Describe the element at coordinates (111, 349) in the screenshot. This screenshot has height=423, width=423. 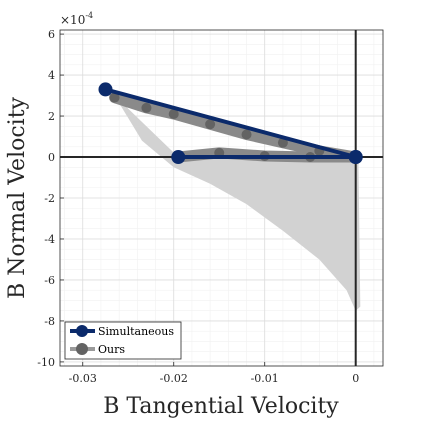
I see `legend-label-ours: Ours` at that location.